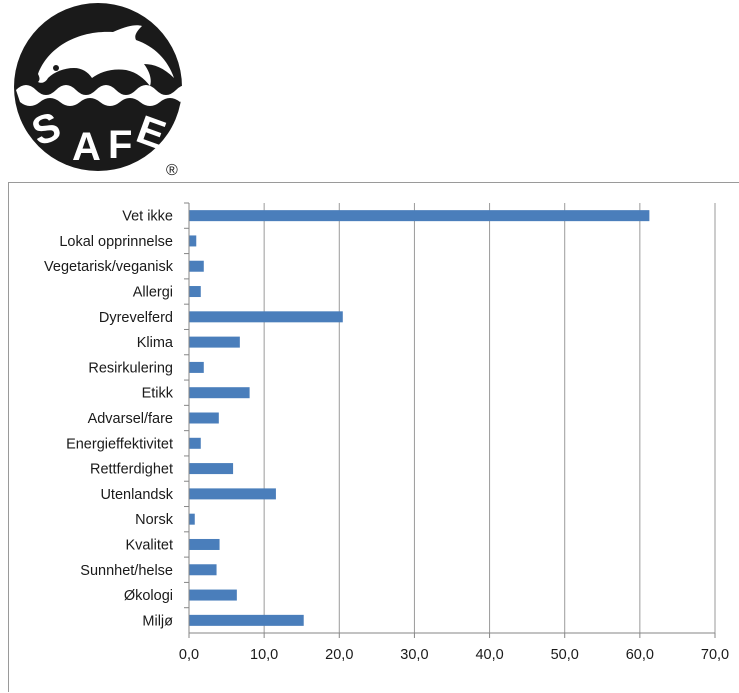 Image resolution: width=739 pixels, height=693 pixels. I want to click on registered-mark: ®, so click(172, 170).